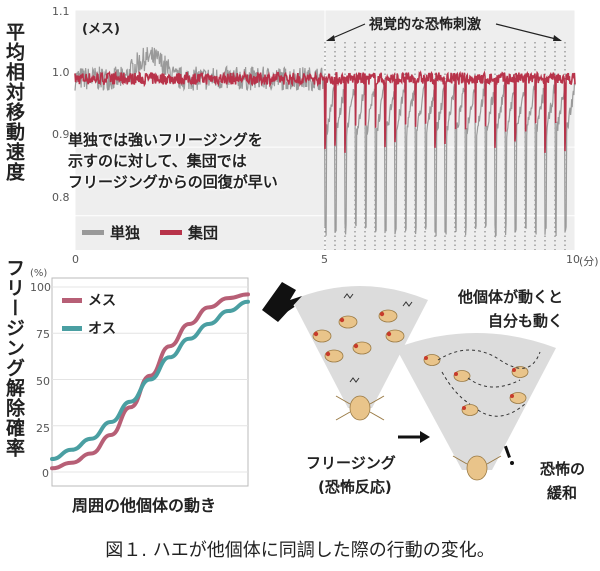  What do you see at coordinates (477, 468) in the screenshot?
I see `relaxed-fly-icon` at bounding box center [477, 468].